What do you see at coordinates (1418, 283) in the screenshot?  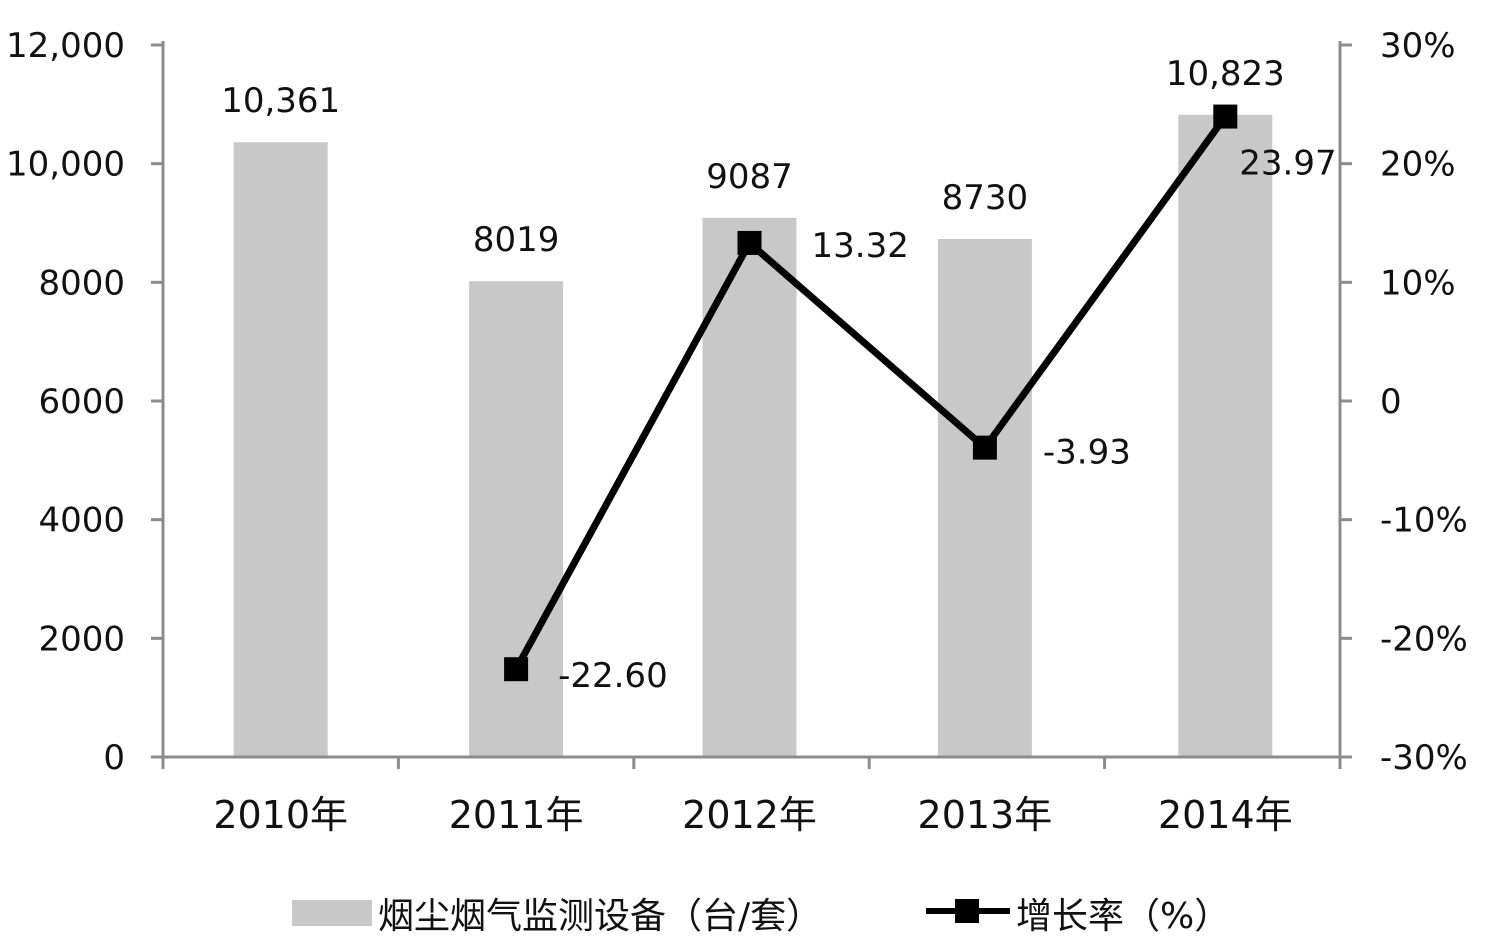 I see `right-tick-label-4: 10%` at bounding box center [1418, 283].